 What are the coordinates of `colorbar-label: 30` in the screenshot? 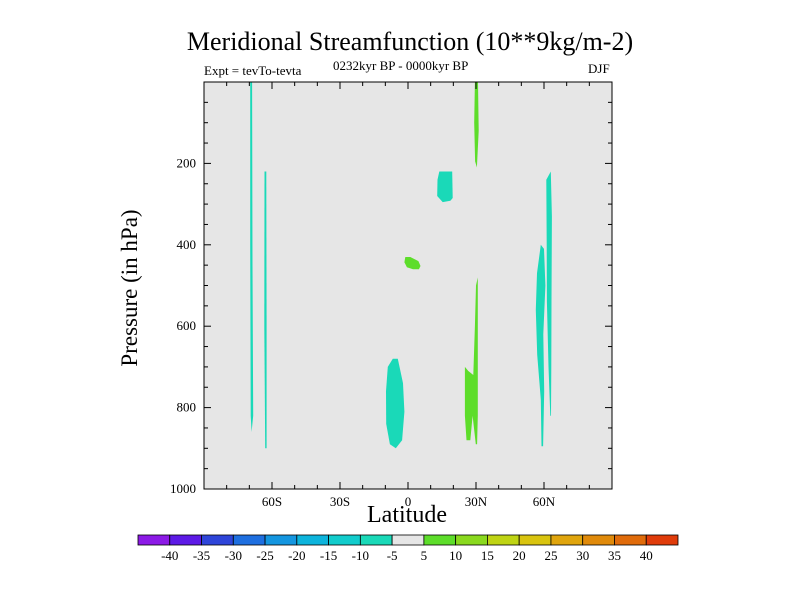 It's located at (582, 555).